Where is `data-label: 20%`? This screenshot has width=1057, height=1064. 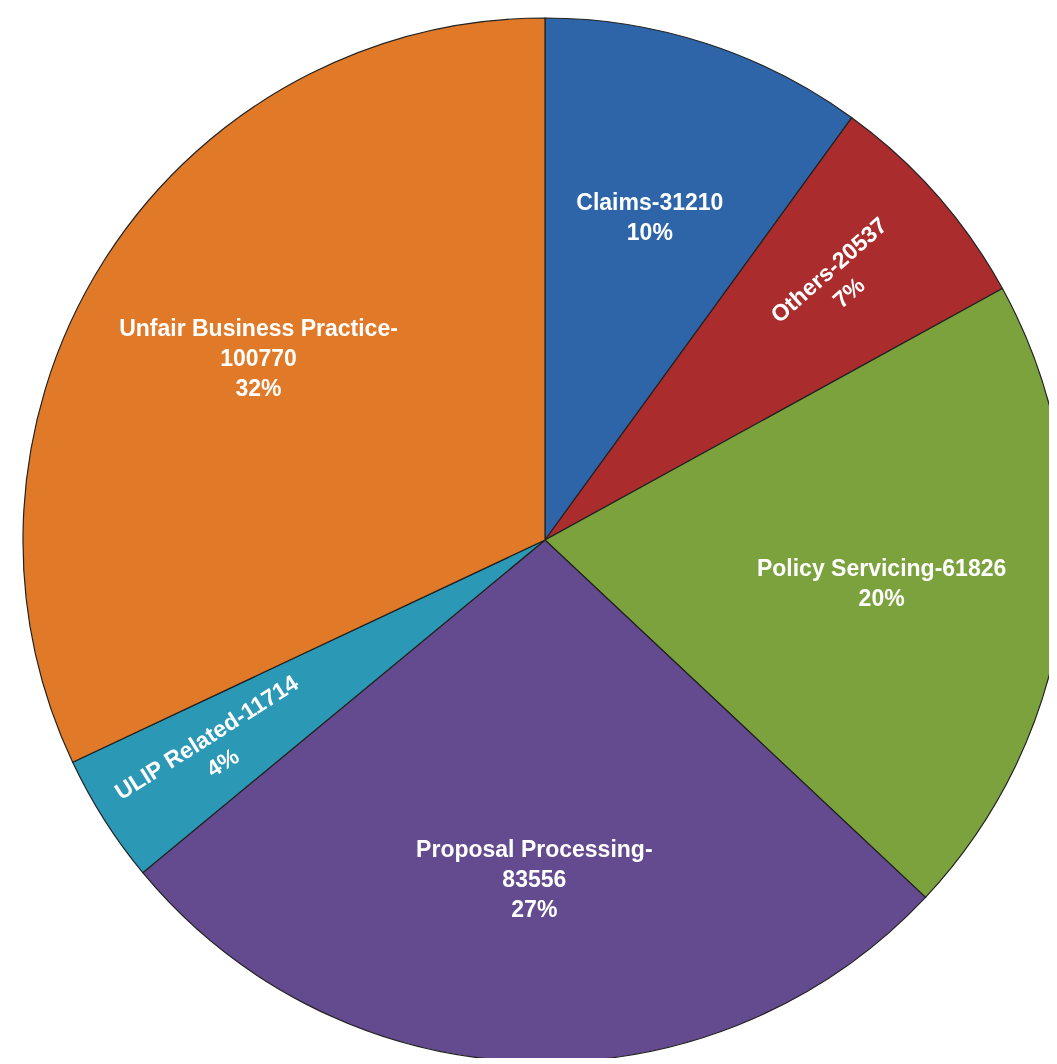 data-label: 20% is located at coordinates (881, 597).